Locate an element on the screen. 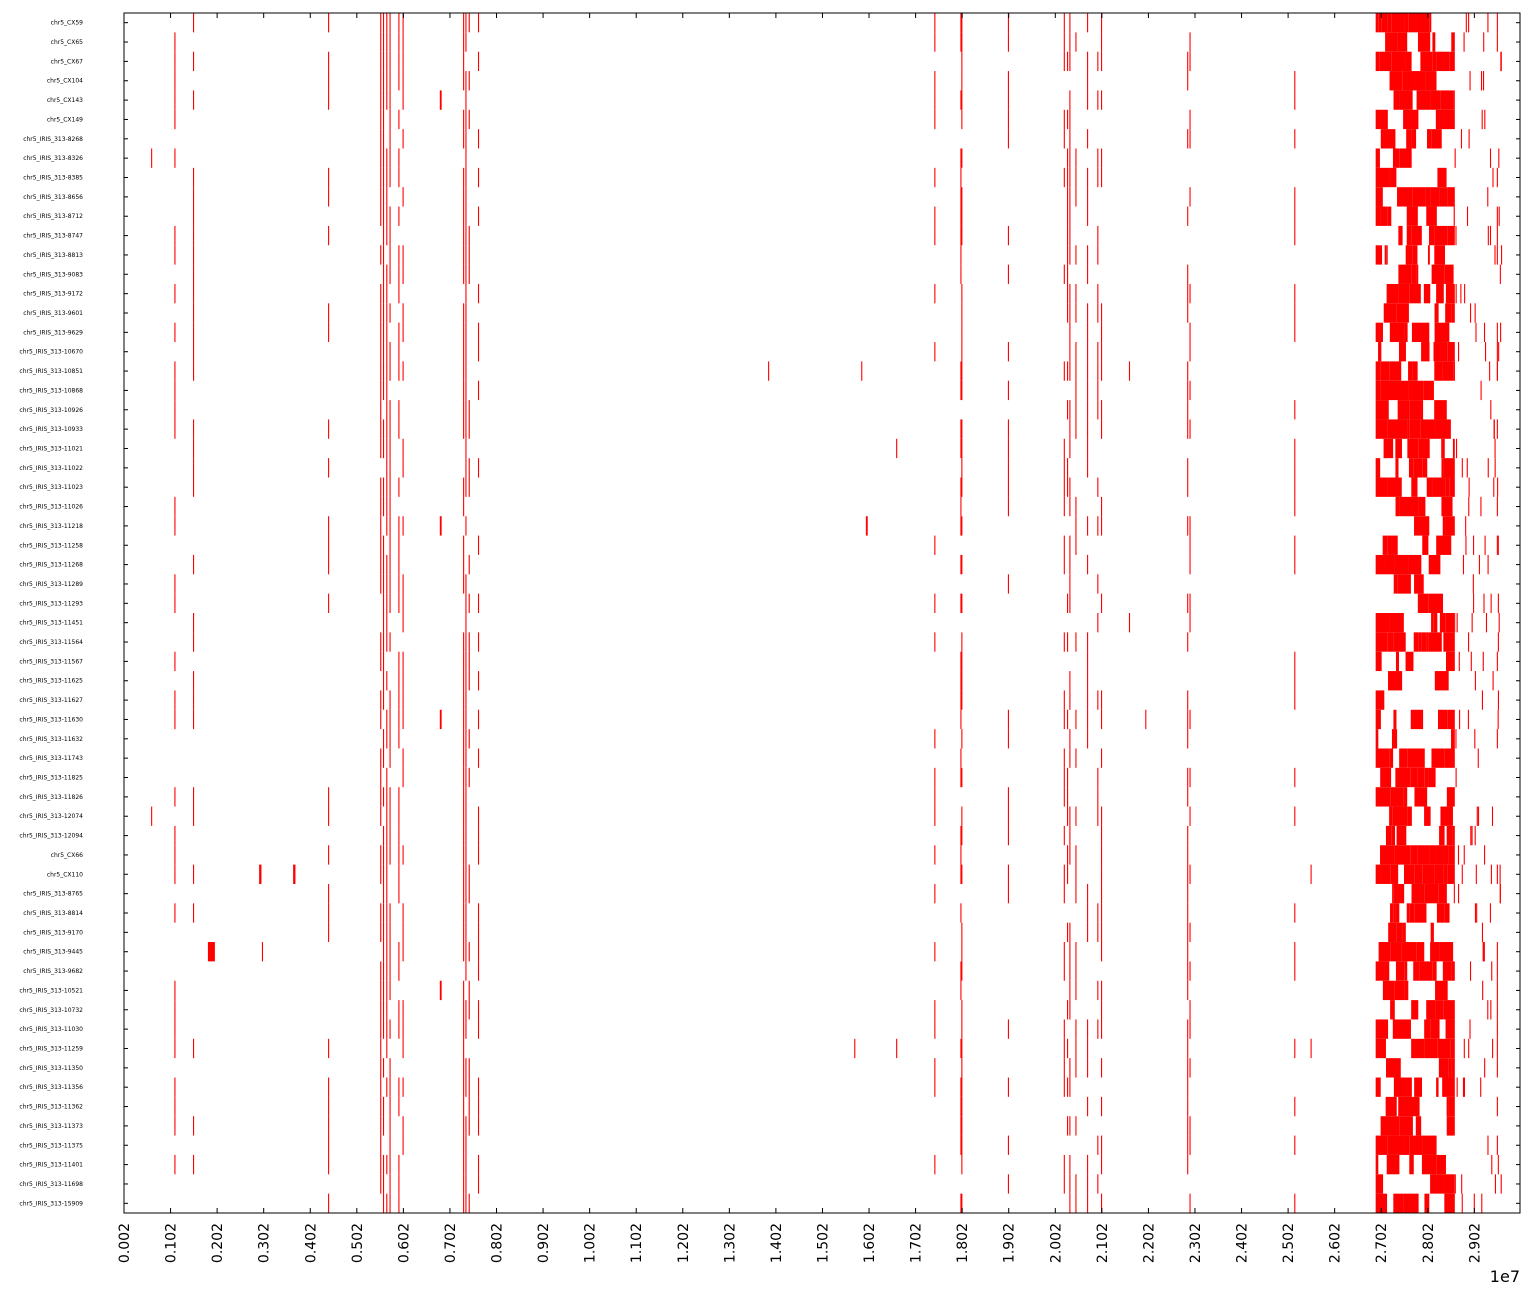  row-label: chr5_IRIS_313-11022 is located at coordinates (51, 468).